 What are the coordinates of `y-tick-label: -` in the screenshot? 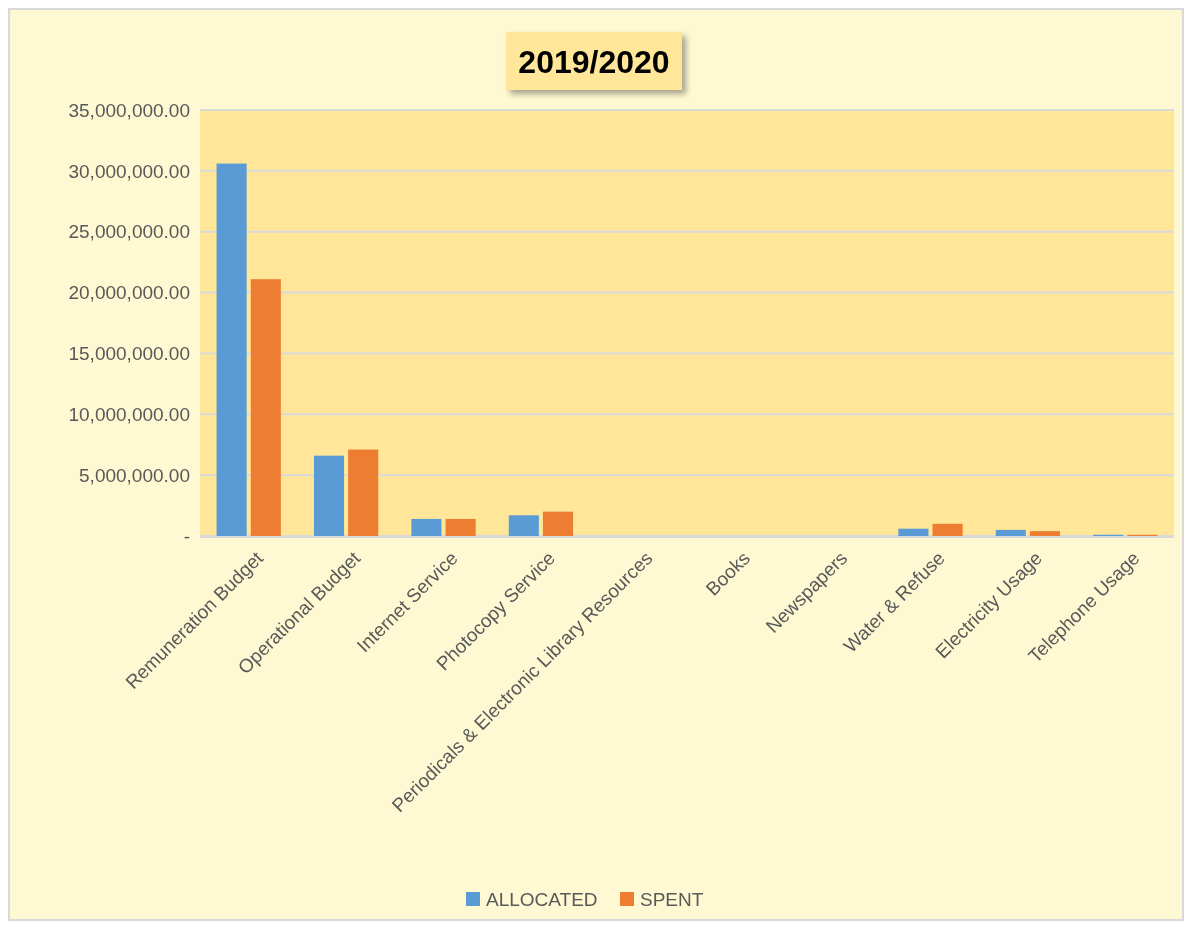 It's located at (186, 536).